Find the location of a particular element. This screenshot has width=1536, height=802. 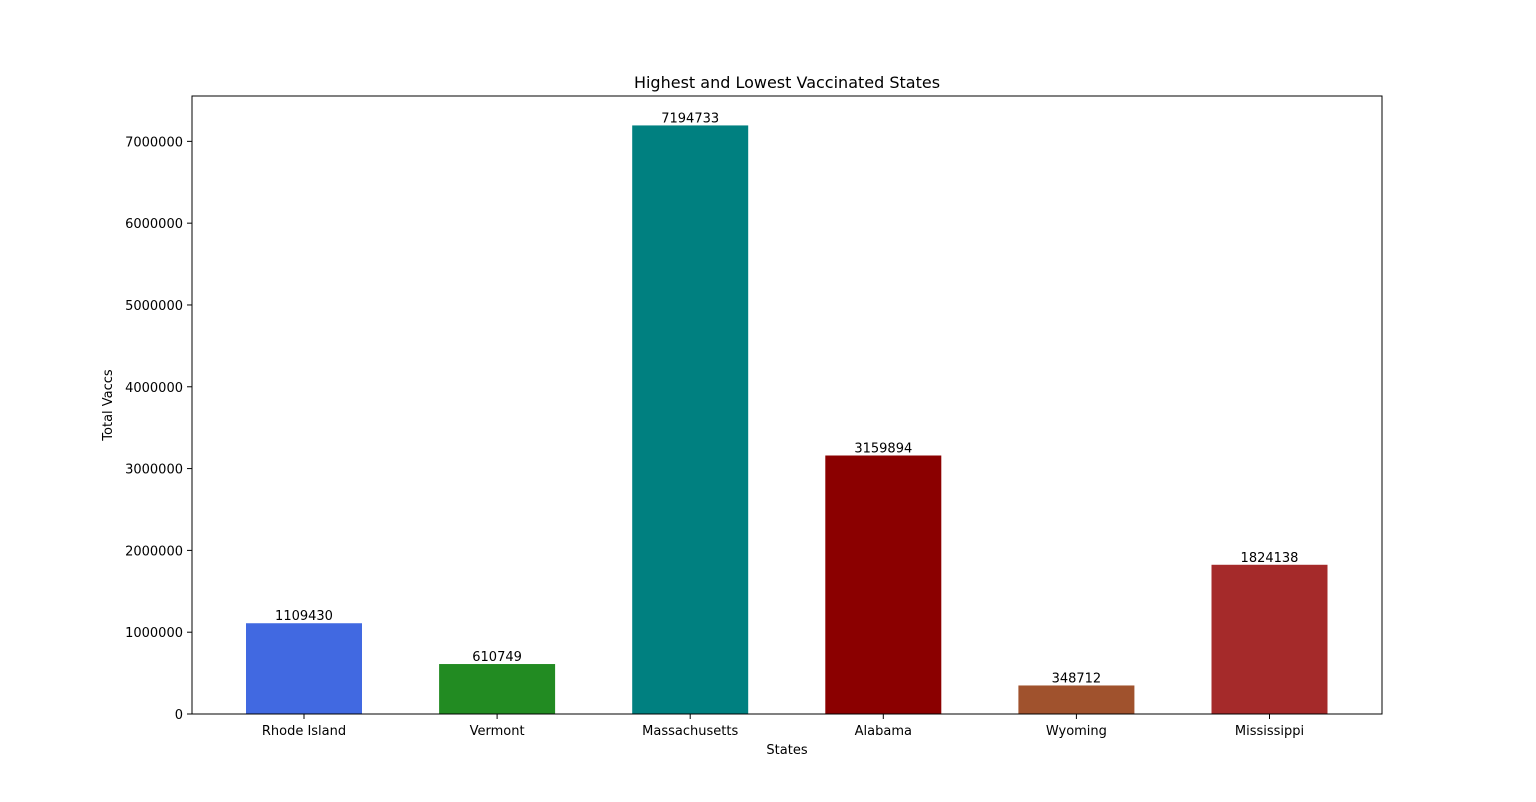

bar-massachusetts is located at coordinates (690, 420).